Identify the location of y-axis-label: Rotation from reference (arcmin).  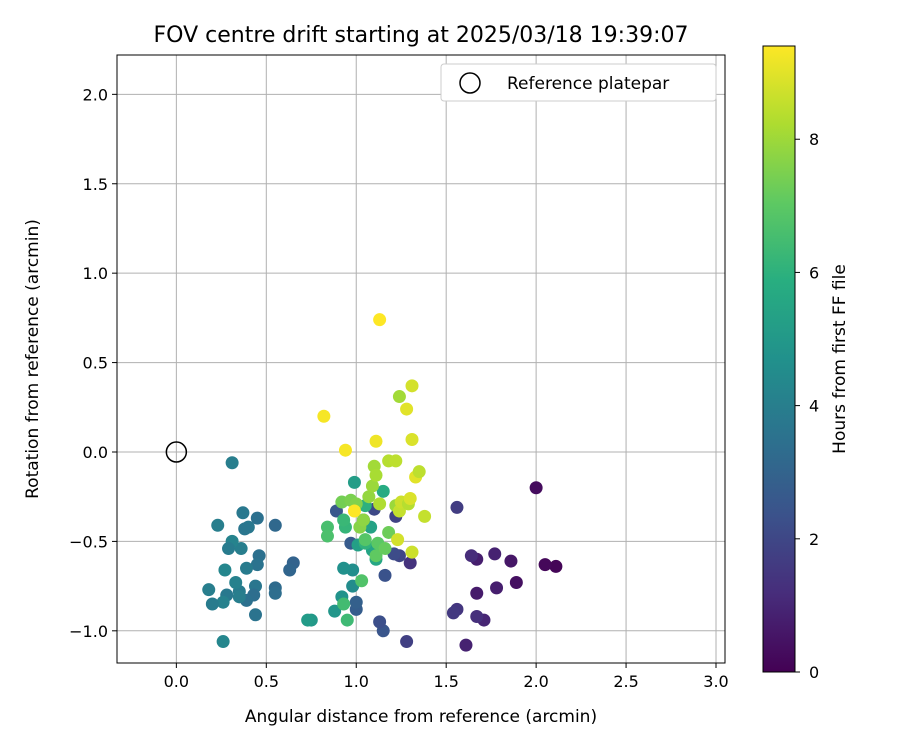
(33, 359).